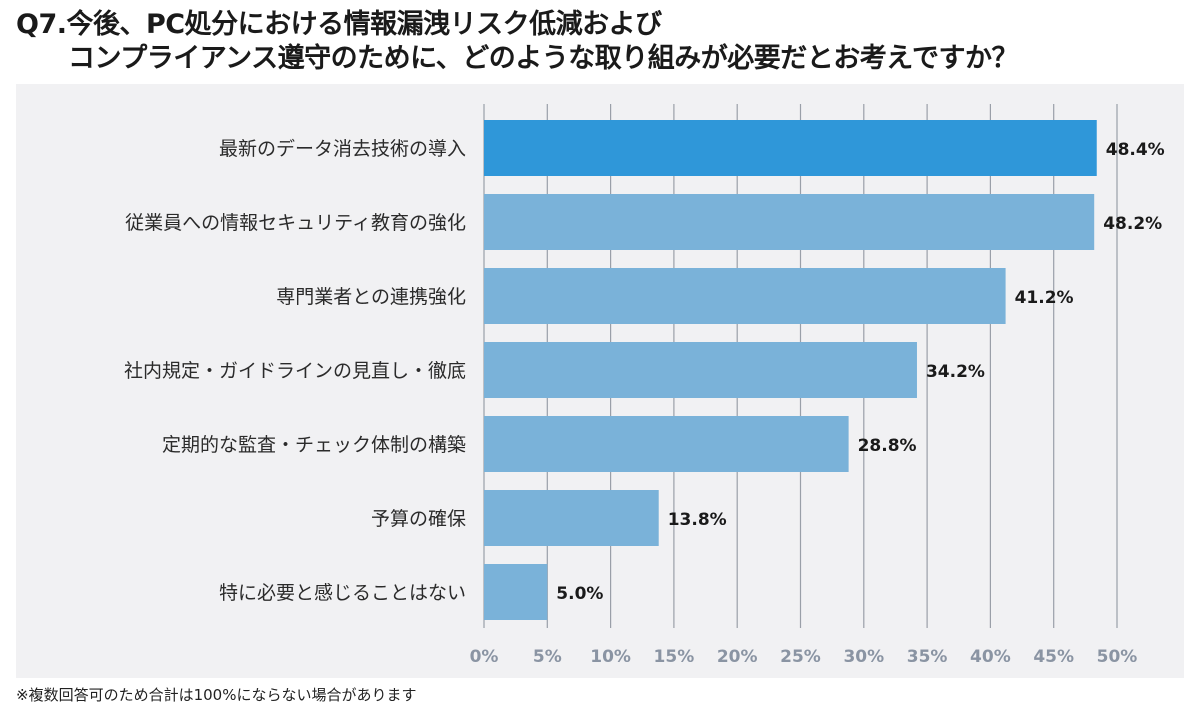 This screenshot has height=720, width=1200. I want to click on x-tick-label: 25%, so click(800, 657).